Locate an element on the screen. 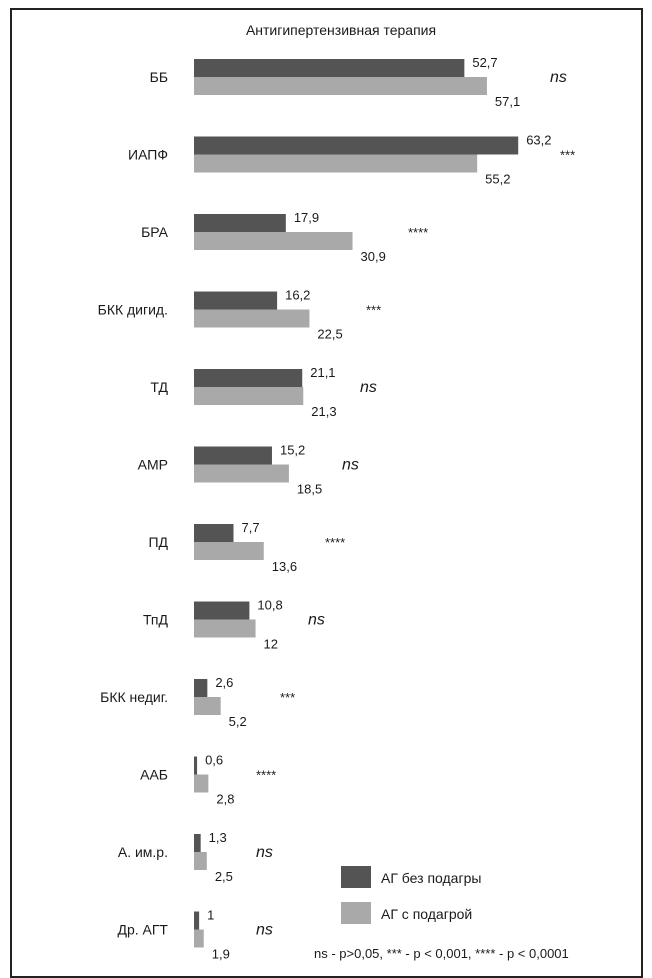 This screenshot has height=978, width=652. category-label: ТпД is located at coordinates (156, 620).